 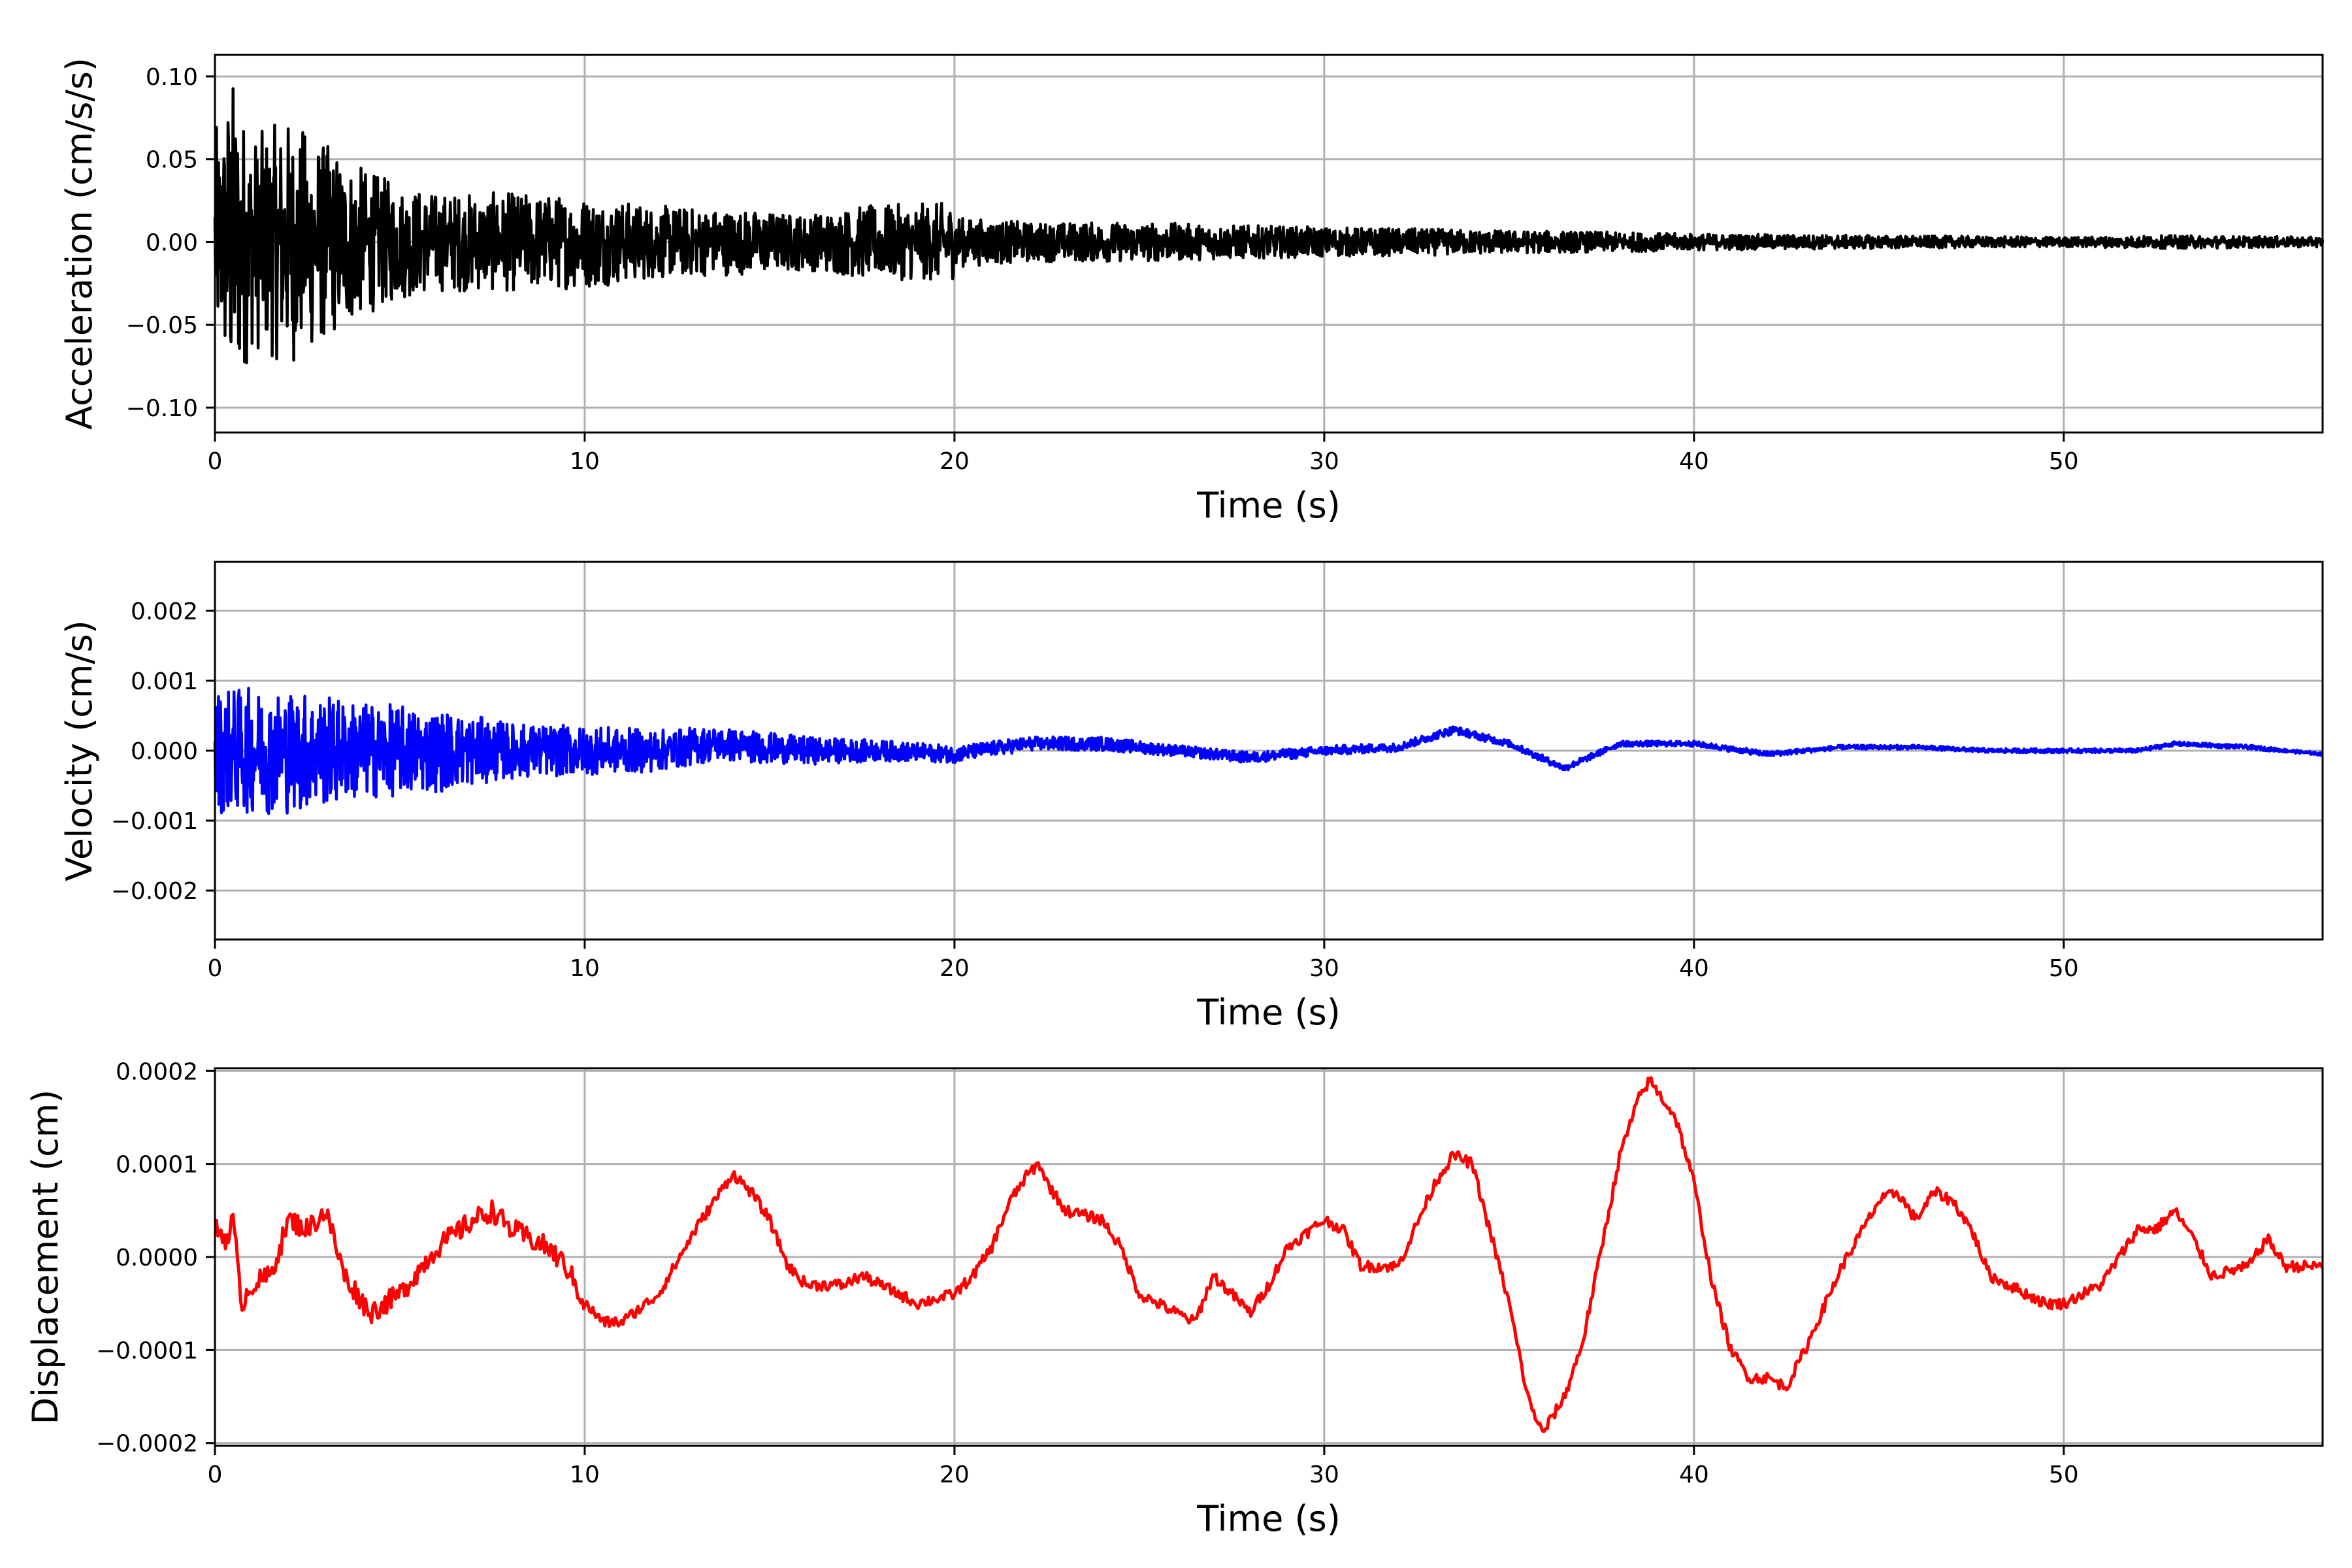 I want to click on velocity-x-tick-label: 10, so click(x=585, y=968).